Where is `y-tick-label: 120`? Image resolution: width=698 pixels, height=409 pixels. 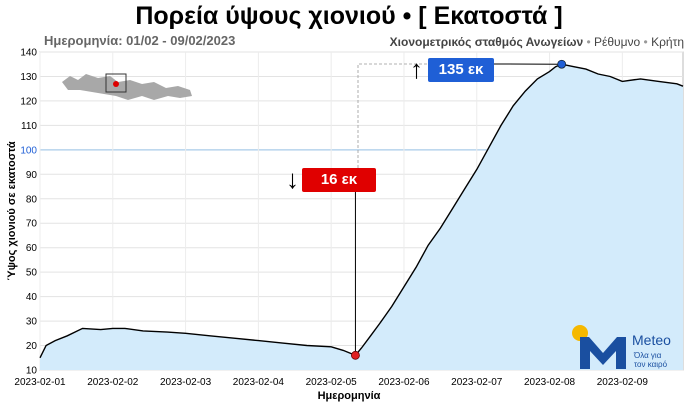 y-tick-label: 120 is located at coordinates (28, 101).